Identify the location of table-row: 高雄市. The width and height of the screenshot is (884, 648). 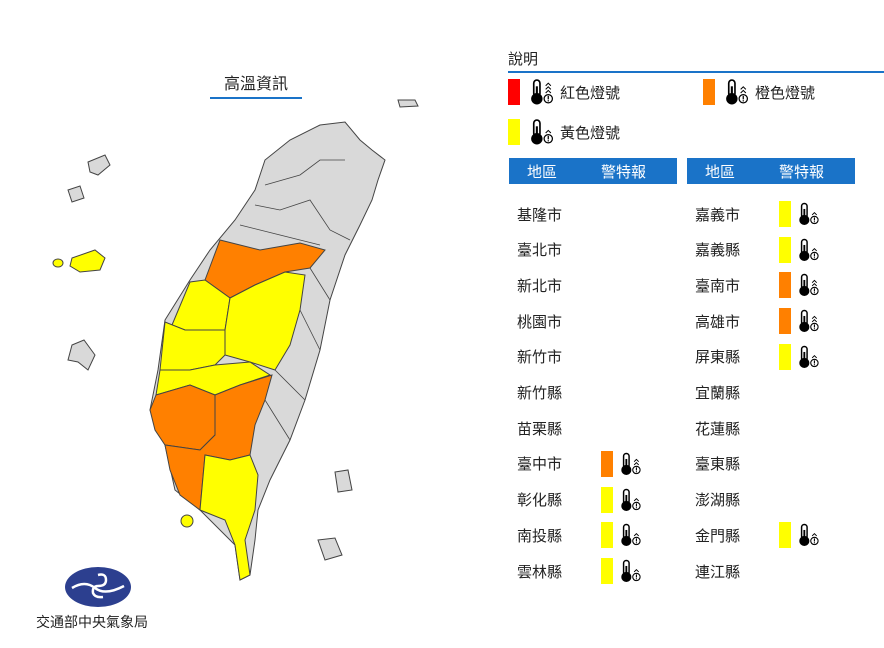
(760, 321).